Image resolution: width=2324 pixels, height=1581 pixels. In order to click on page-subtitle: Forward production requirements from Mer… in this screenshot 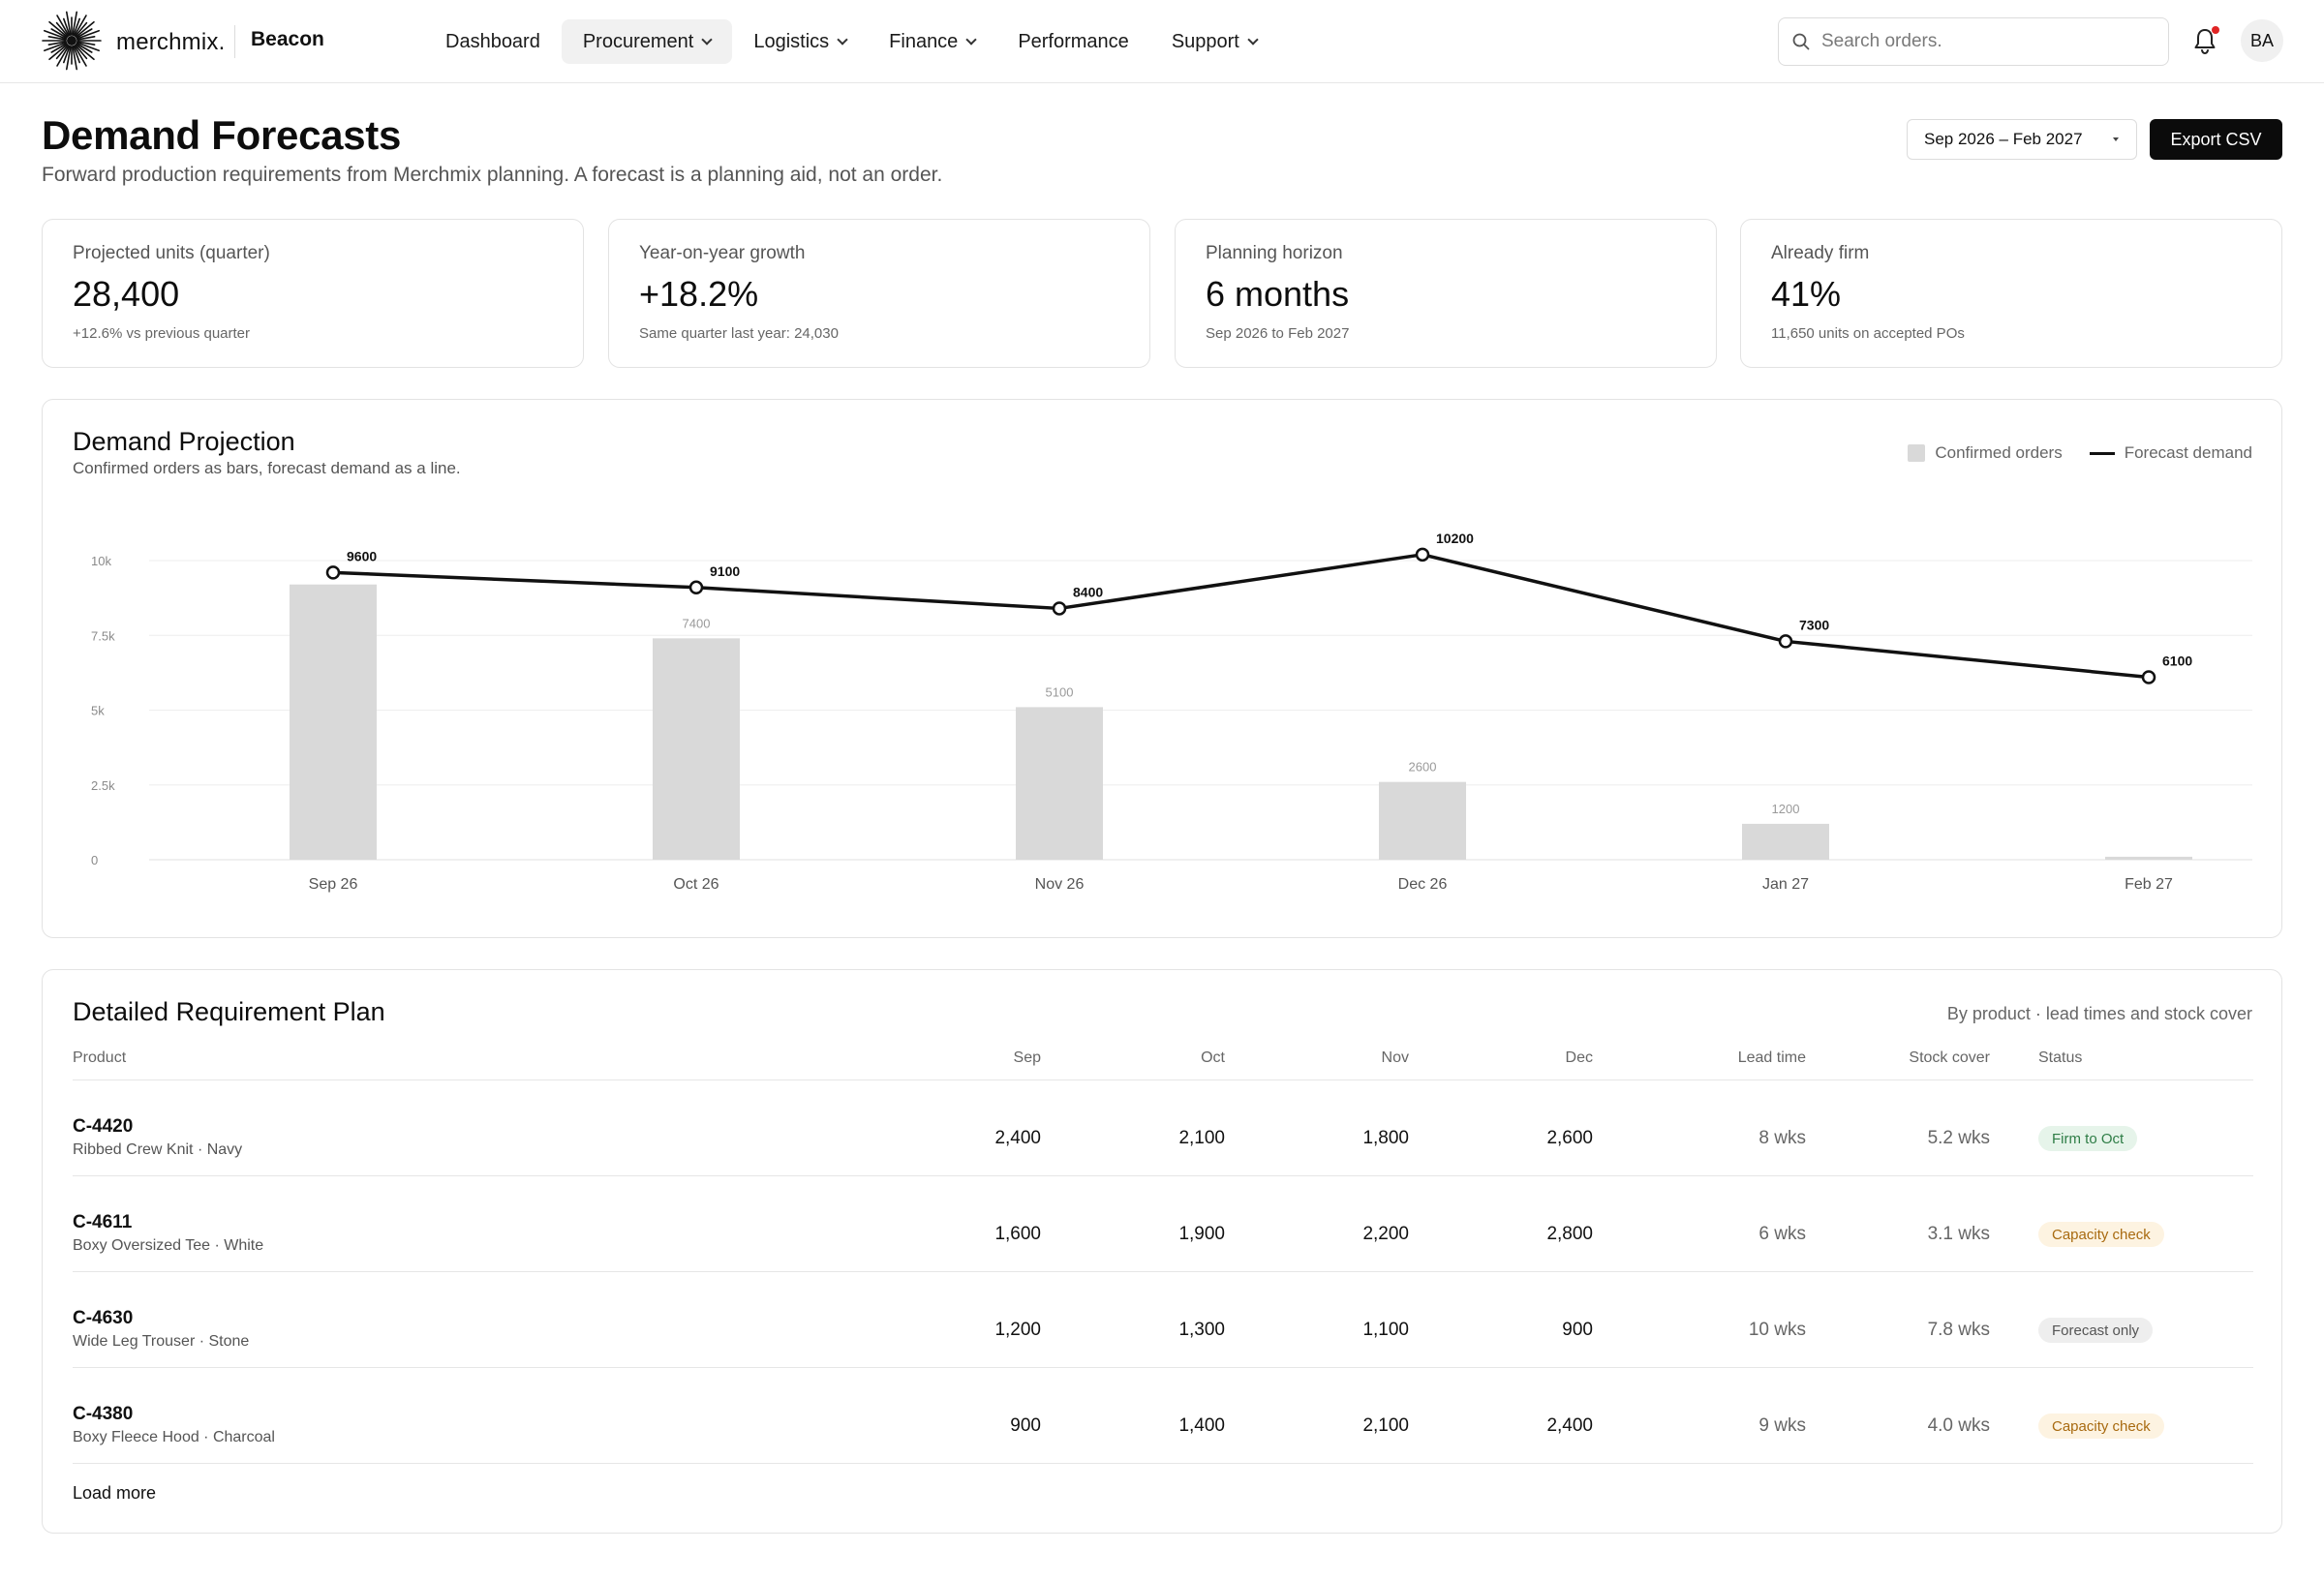, I will do `click(493, 175)`.